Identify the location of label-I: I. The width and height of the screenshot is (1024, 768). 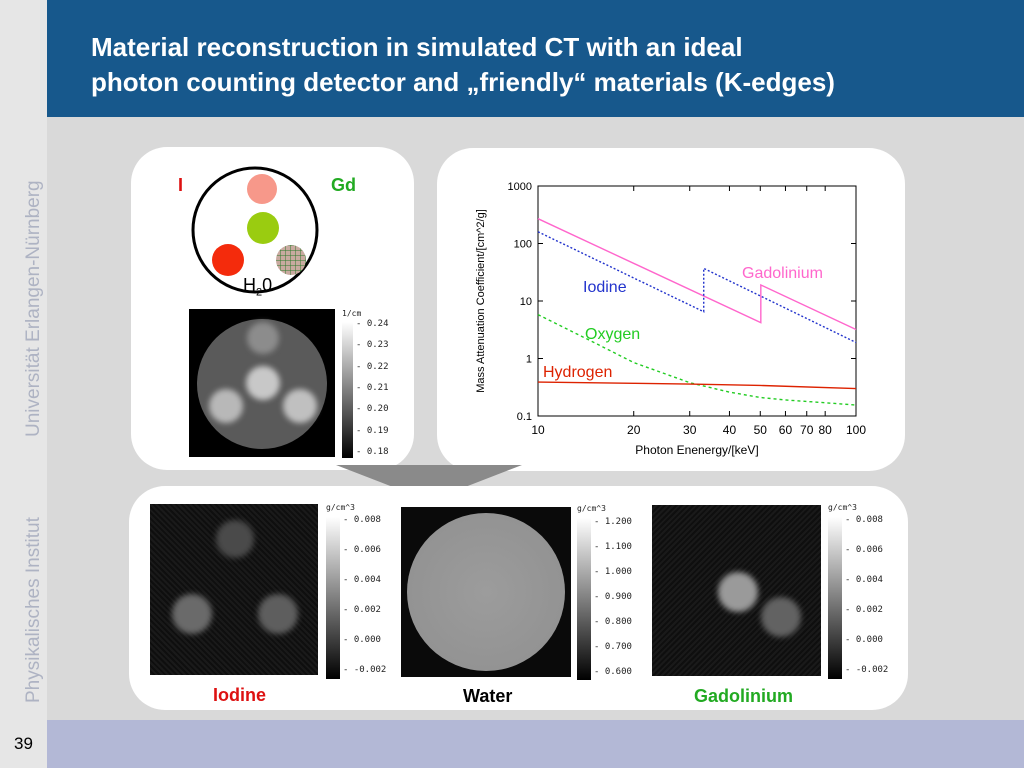
(181, 185).